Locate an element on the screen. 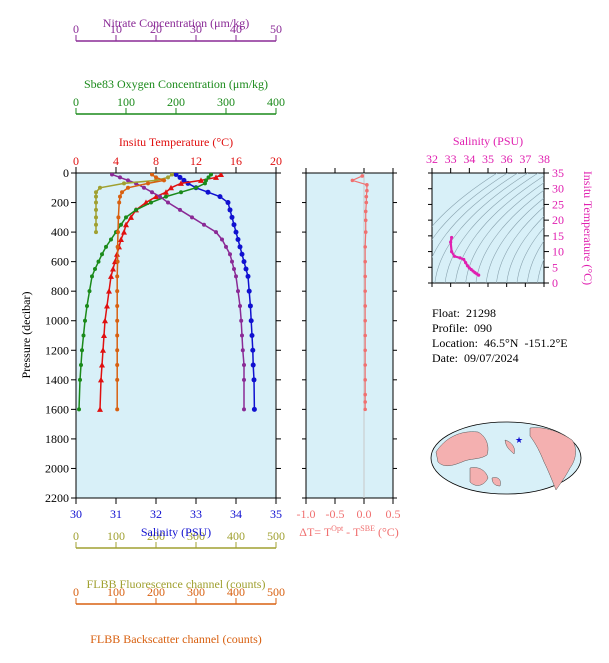 Image resolution: width=609 pixels, height=663 pixels. ts-y-tick-label: 35 is located at coordinates (558, 173).